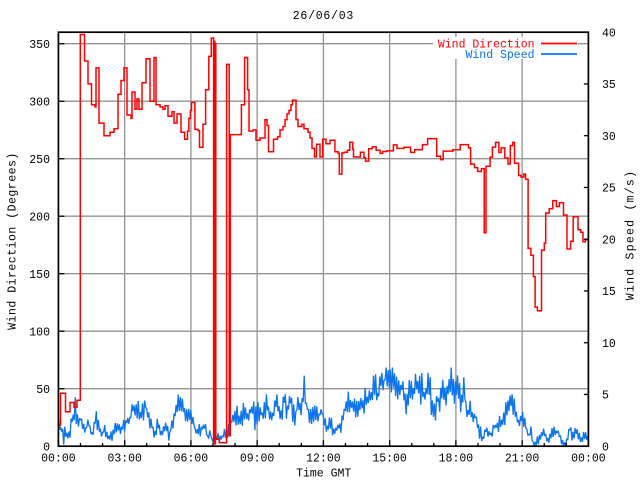 This screenshot has height=480, width=640. What do you see at coordinates (13, 241) in the screenshot?
I see `svg-text: Wind Direction (Degrees)` at bounding box center [13, 241].